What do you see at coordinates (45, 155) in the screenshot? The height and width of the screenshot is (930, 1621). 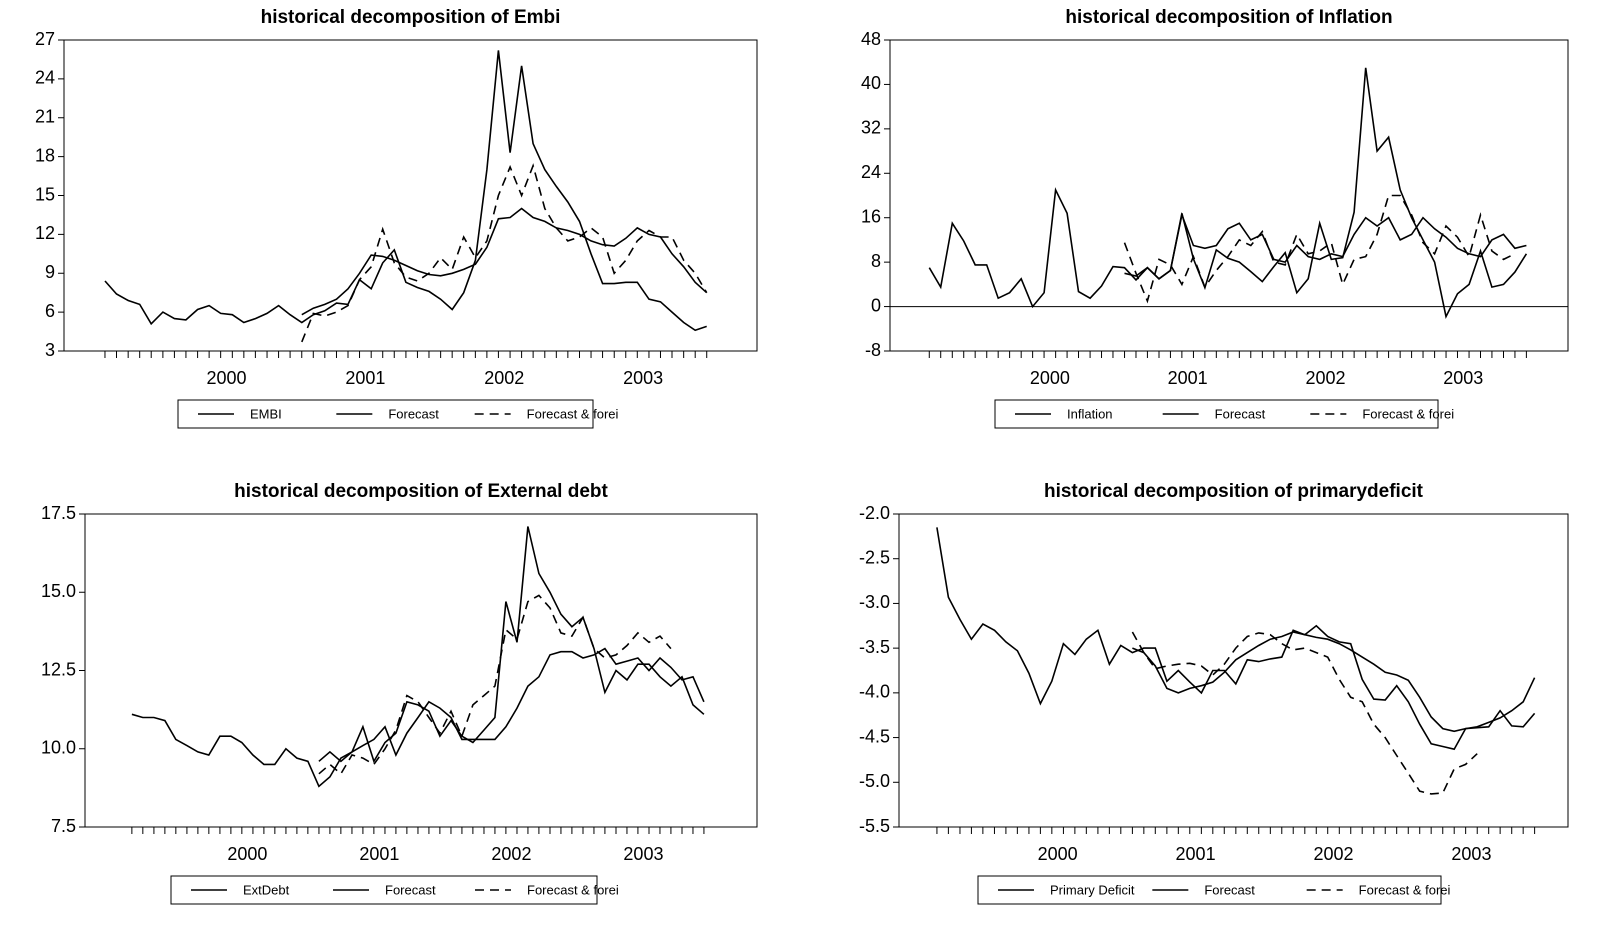 I see `y-tick-label: 18` at bounding box center [45, 155].